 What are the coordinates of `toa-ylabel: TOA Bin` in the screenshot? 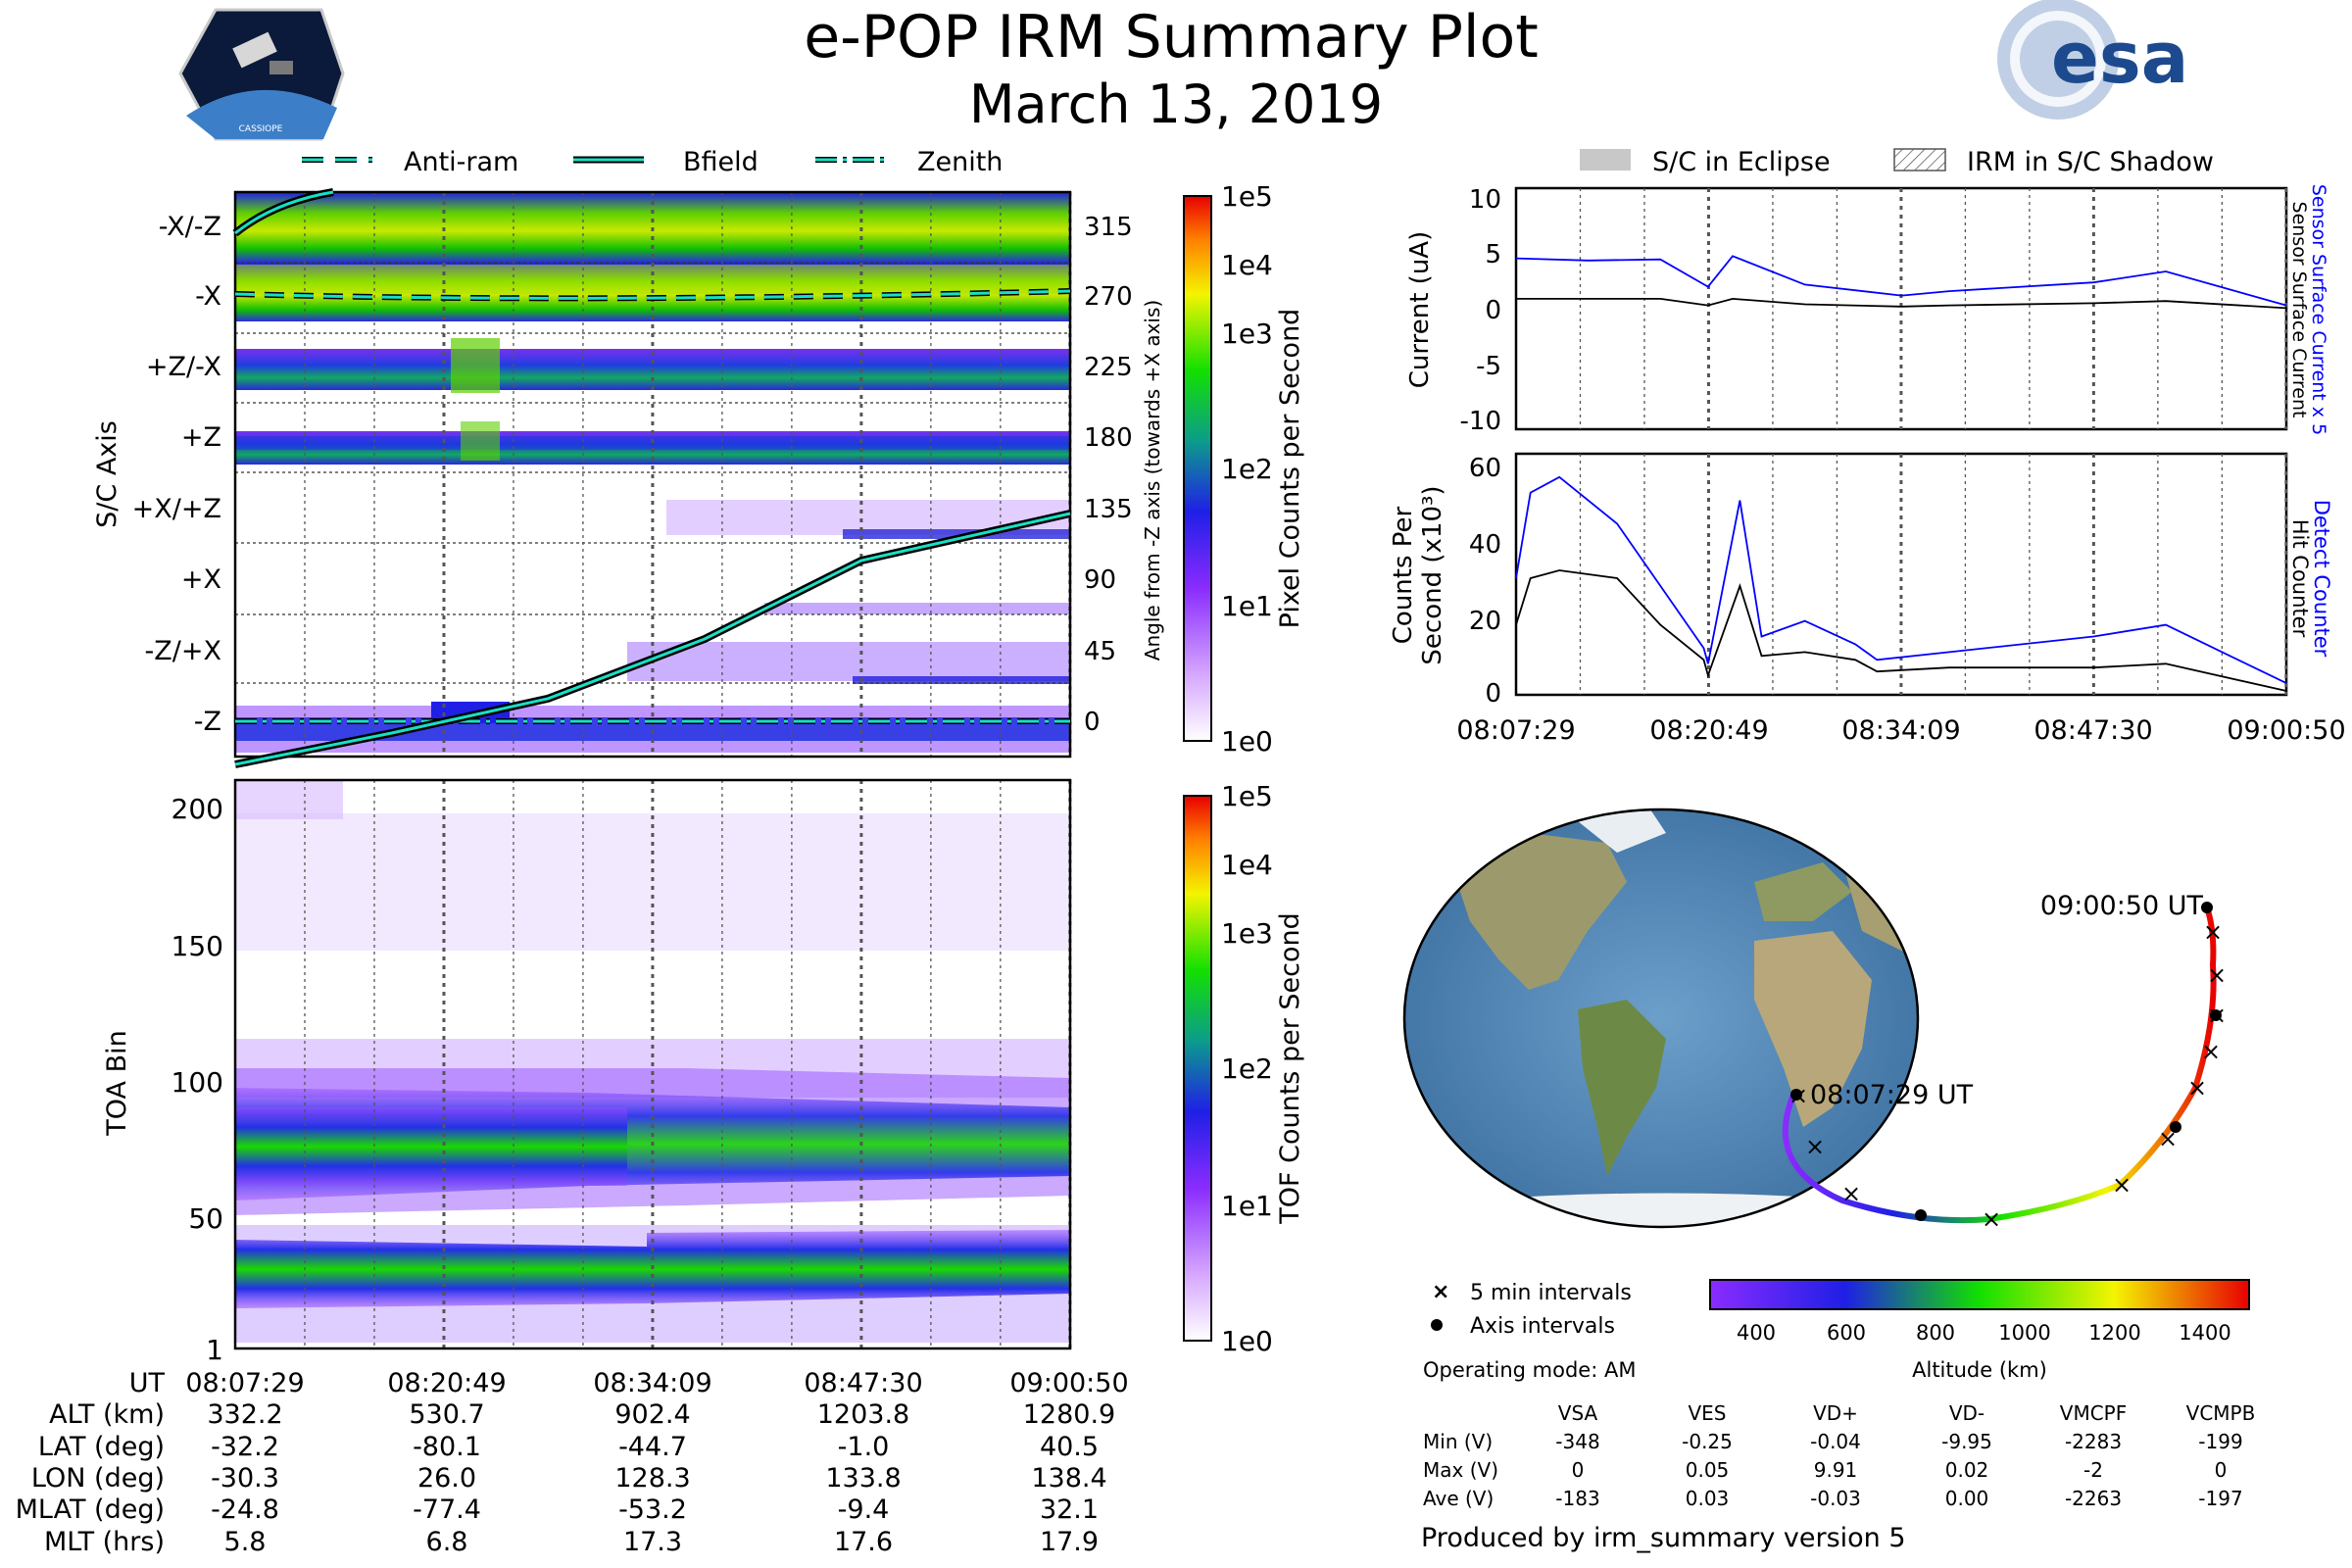 It's located at (117, 1083).